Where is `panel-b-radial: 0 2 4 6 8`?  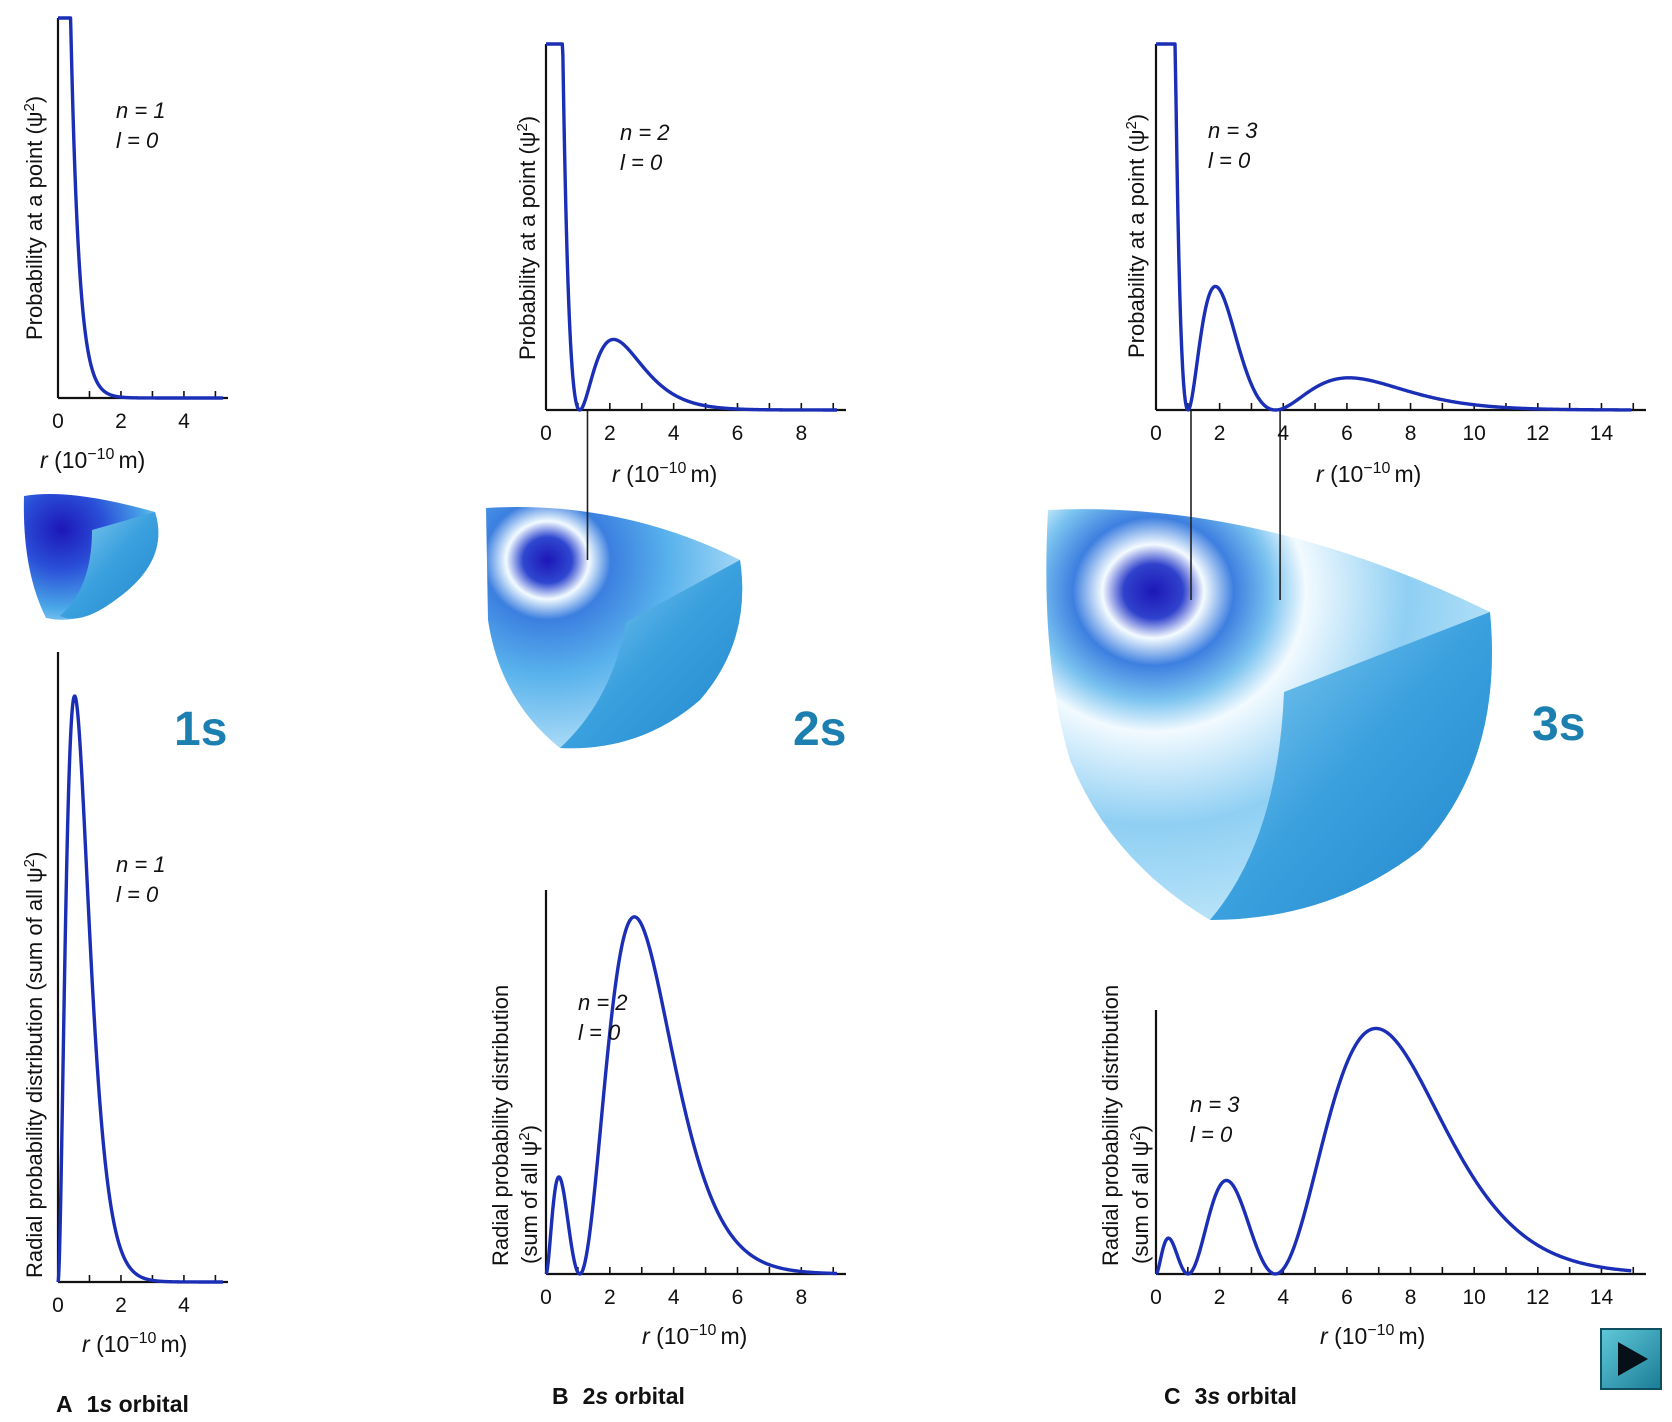
panel-b-radial: 0 2 4 6 8 is located at coordinates (693, 1099).